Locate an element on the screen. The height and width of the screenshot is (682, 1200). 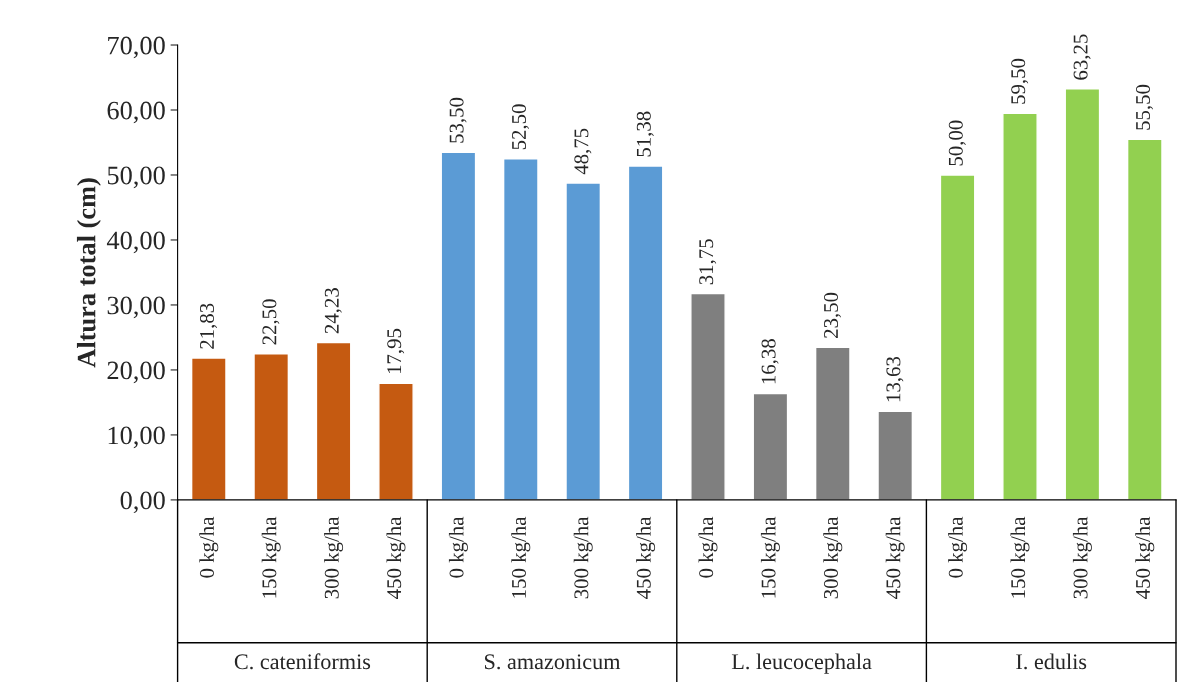
data-label: 31,75 is located at coordinates (708, 262).